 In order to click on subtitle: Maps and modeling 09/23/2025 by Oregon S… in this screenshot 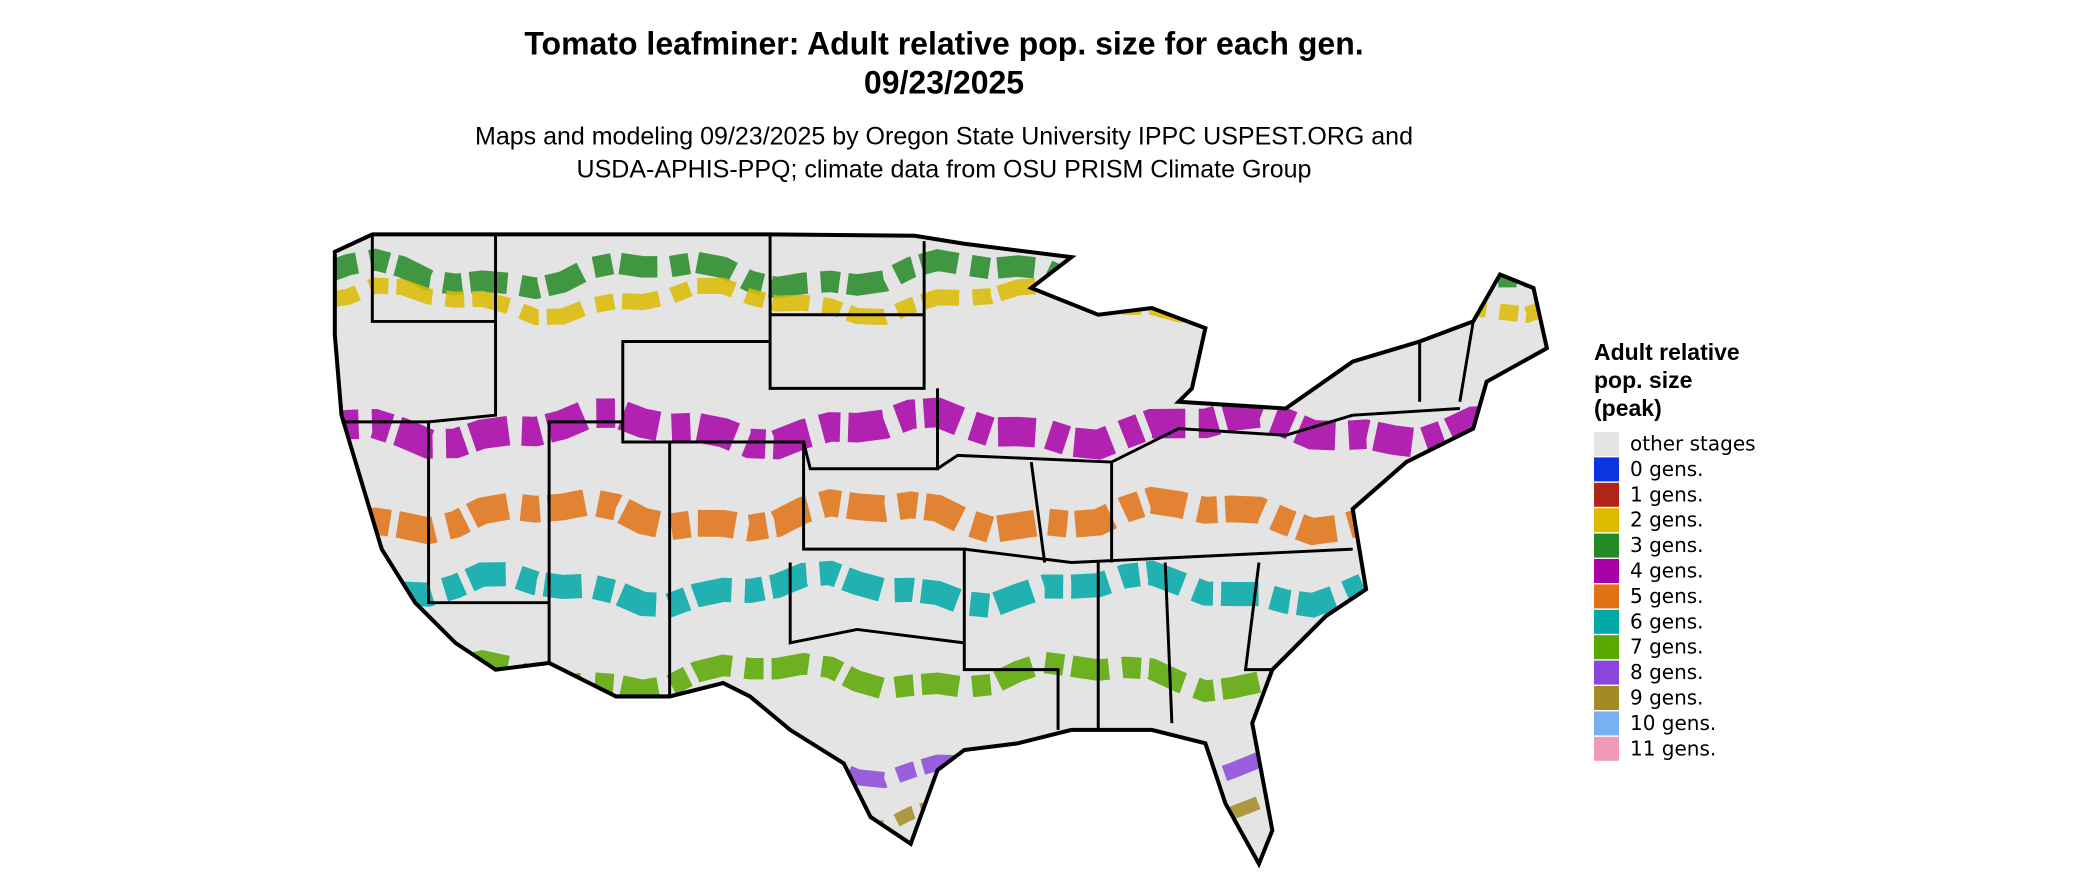, I will do `click(944, 137)`.